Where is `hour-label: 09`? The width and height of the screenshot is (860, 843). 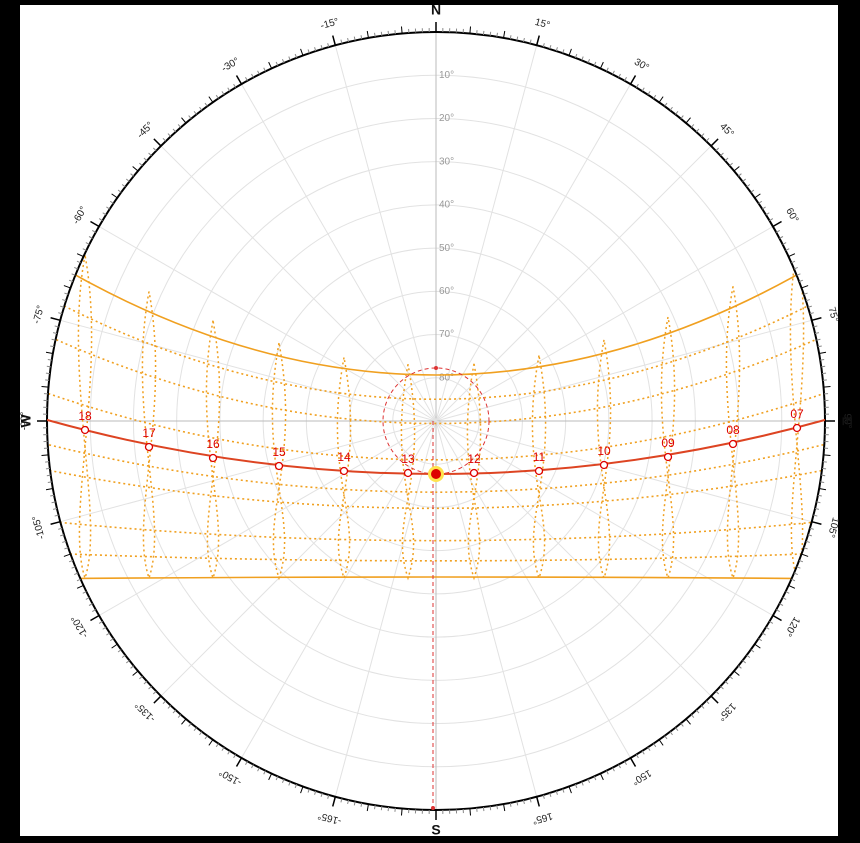
hour-label: 09 is located at coordinates (668, 443).